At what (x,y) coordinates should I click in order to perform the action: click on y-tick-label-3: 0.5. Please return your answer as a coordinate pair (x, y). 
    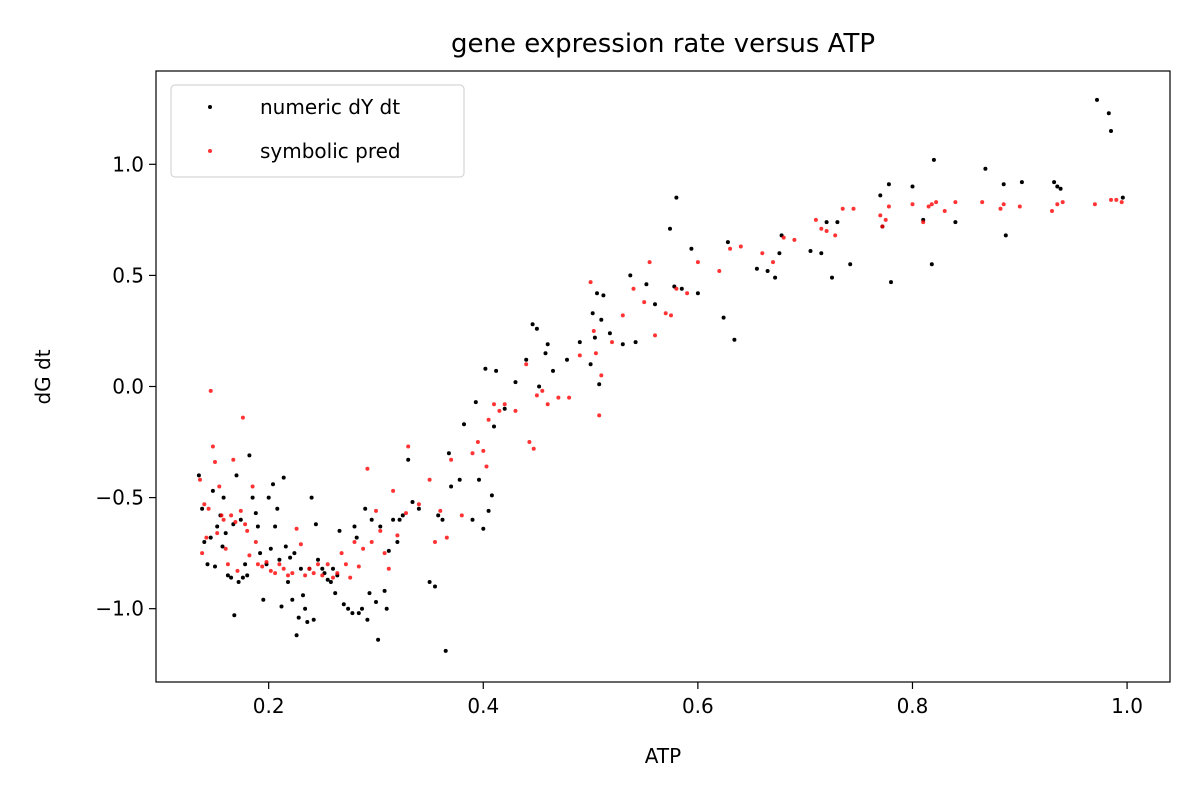
    Looking at the image, I should click on (128, 275).